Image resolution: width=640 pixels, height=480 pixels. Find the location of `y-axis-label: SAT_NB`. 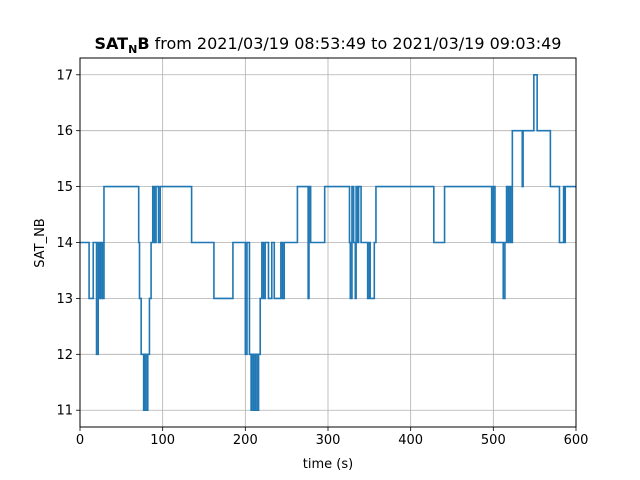

y-axis-label: SAT_NB is located at coordinates (40, 242).